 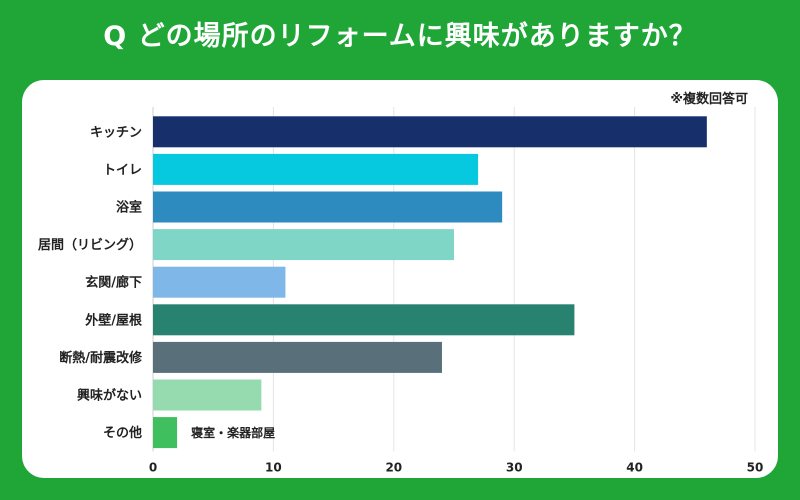 I want to click on category-label: 外壁/屋根, so click(x=113, y=320).